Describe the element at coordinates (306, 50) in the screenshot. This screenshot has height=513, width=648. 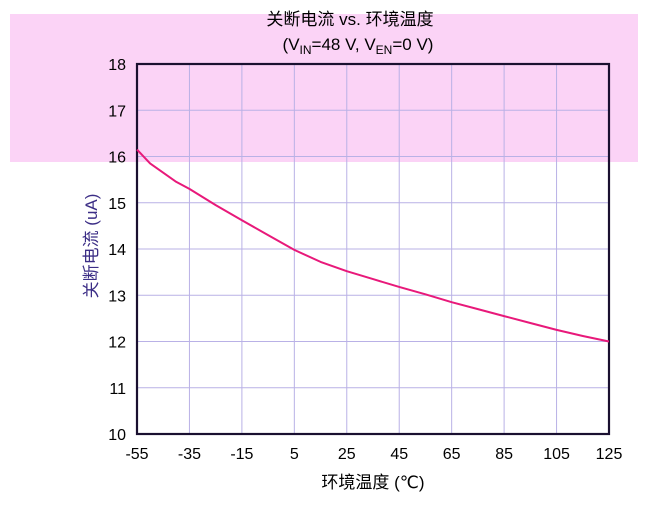
I see `subtitle-vin-sub: IN` at that location.